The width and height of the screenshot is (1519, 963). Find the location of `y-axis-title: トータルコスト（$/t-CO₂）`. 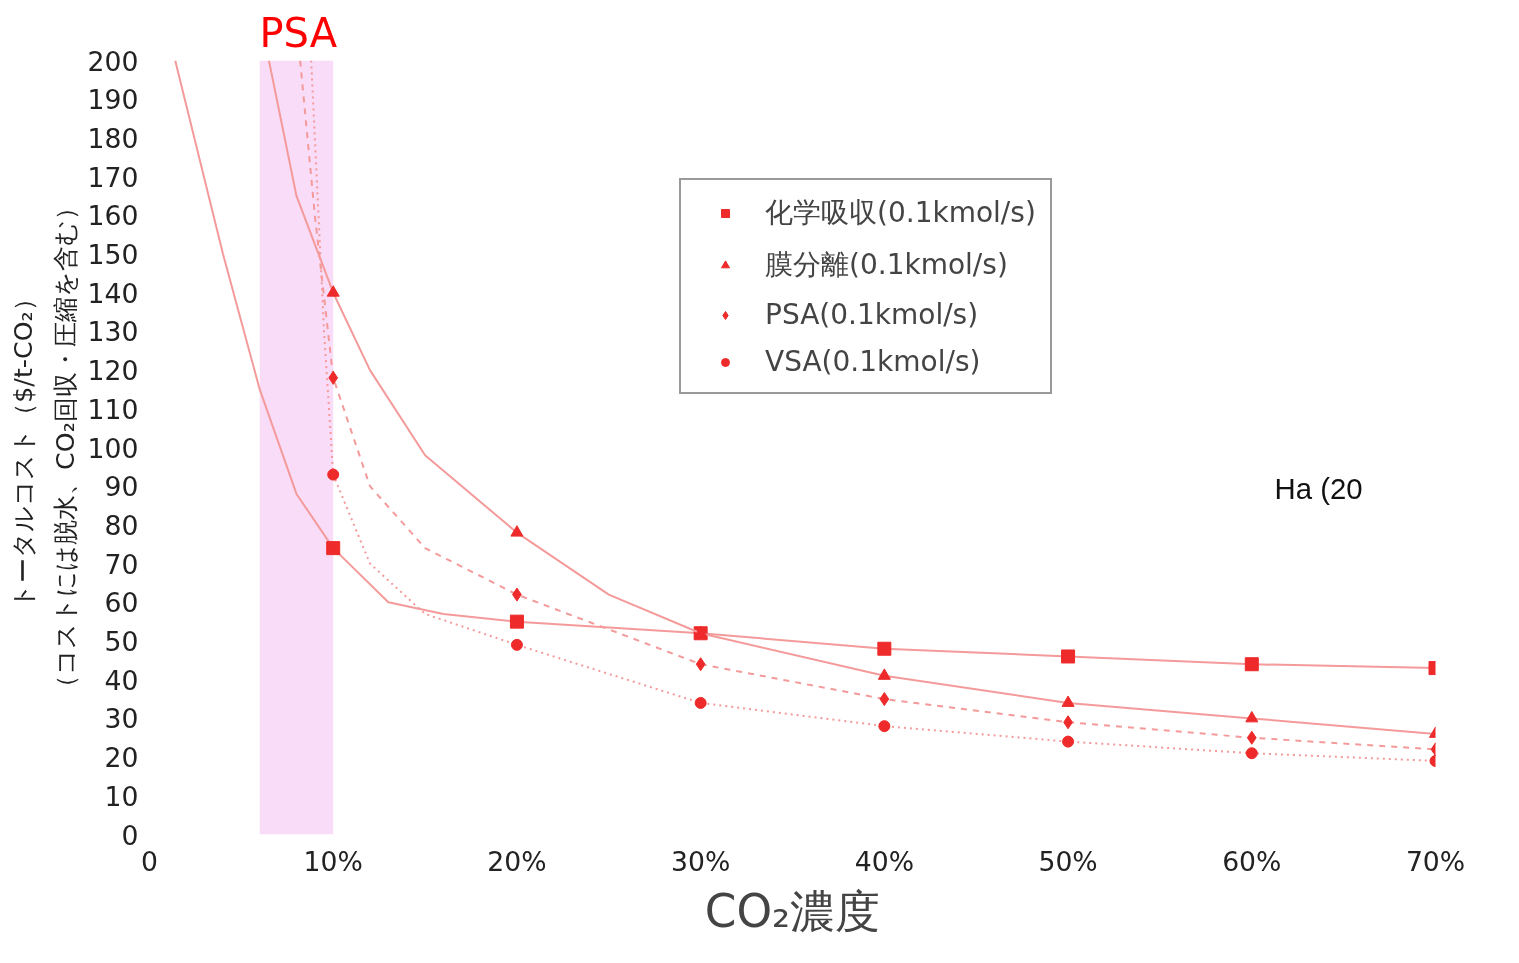

y-axis-title: トータルコスト（$/t-CO₂） is located at coordinates (22, 447).